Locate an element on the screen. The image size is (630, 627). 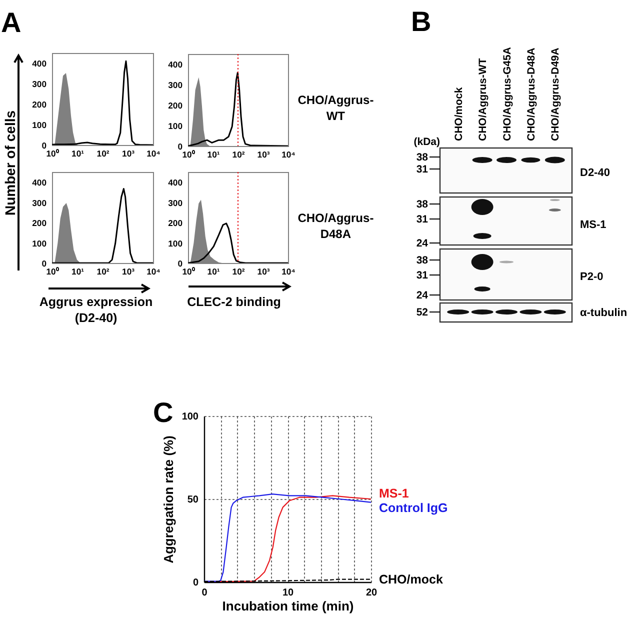
x-axis-title: Aggrus expression (D2-40) is located at coordinates (96, 310).